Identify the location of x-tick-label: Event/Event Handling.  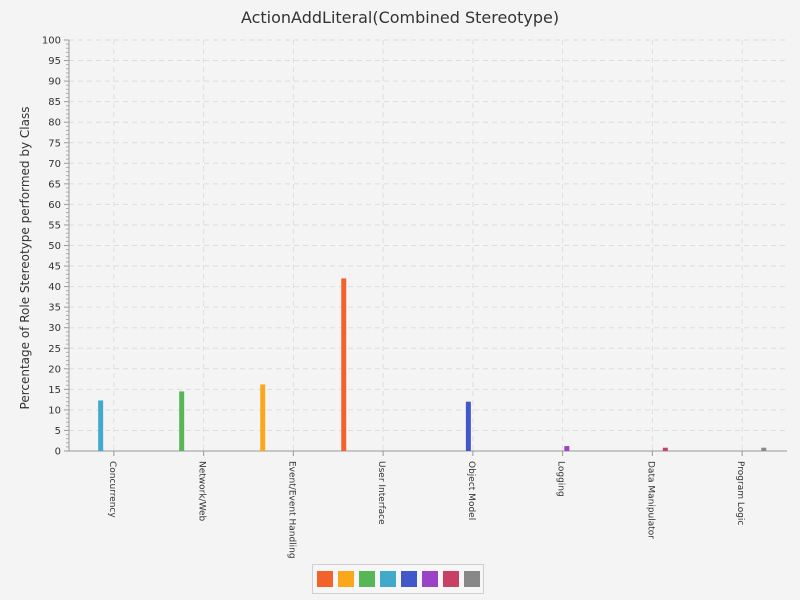
(291, 510).